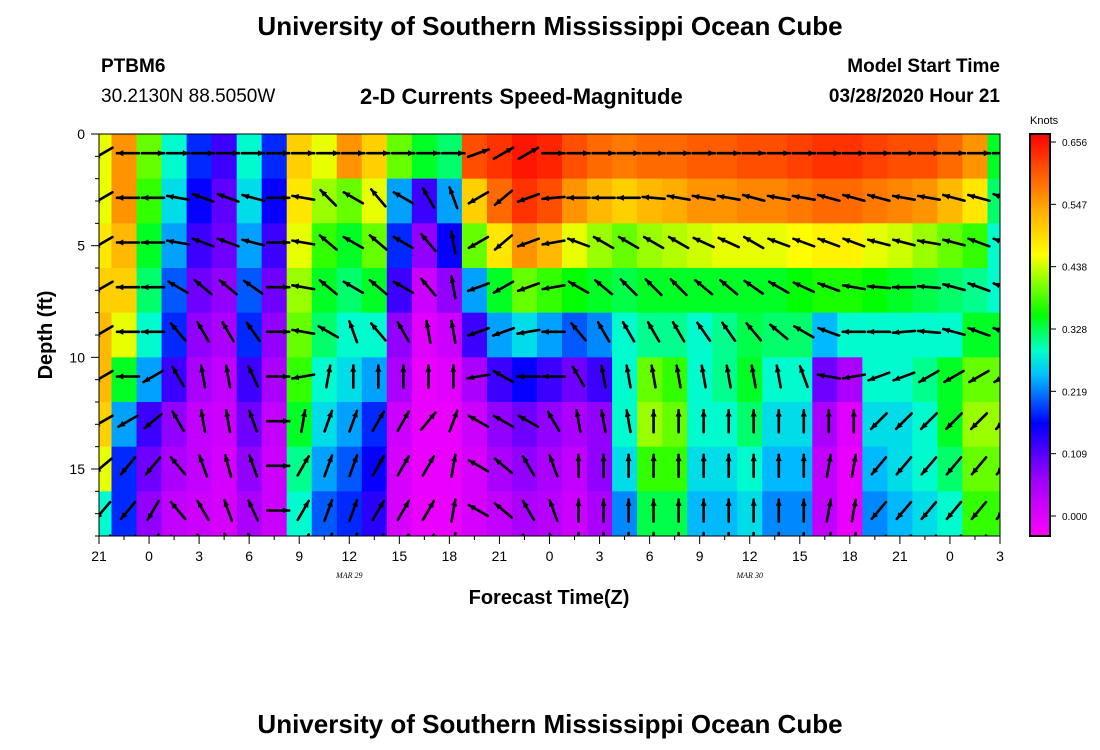 The width and height of the screenshot is (1100, 750). Describe the element at coordinates (1040, 335) in the screenshot. I see `colorbar-gradient` at that location.